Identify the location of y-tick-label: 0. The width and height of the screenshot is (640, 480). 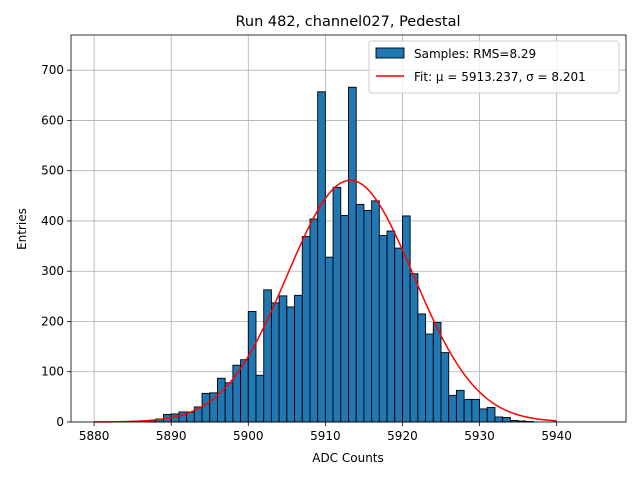
(60, 422).